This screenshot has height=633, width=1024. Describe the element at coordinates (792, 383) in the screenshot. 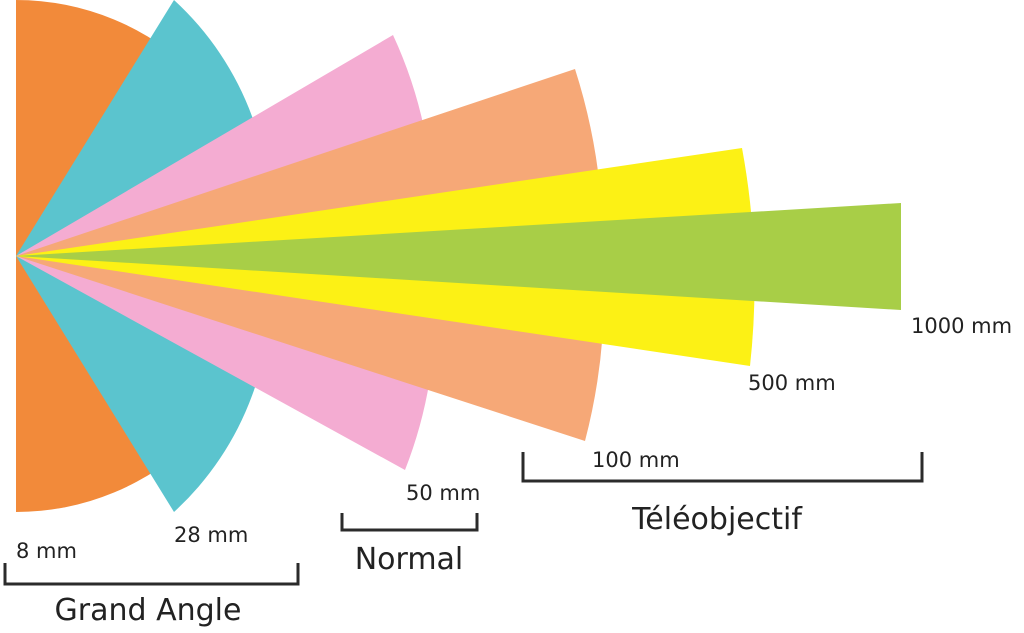

I see `label-500mm: 500 mm` at that location.